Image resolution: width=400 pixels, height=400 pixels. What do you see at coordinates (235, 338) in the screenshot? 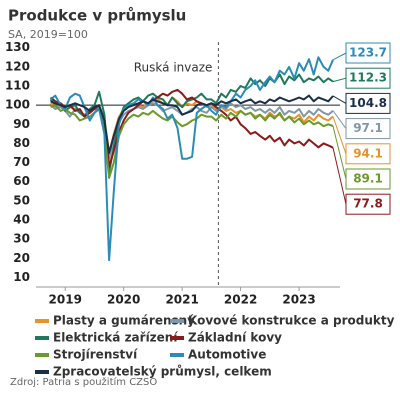
I see `legend-label: Základní kovy` at bounding box center [235, 338].